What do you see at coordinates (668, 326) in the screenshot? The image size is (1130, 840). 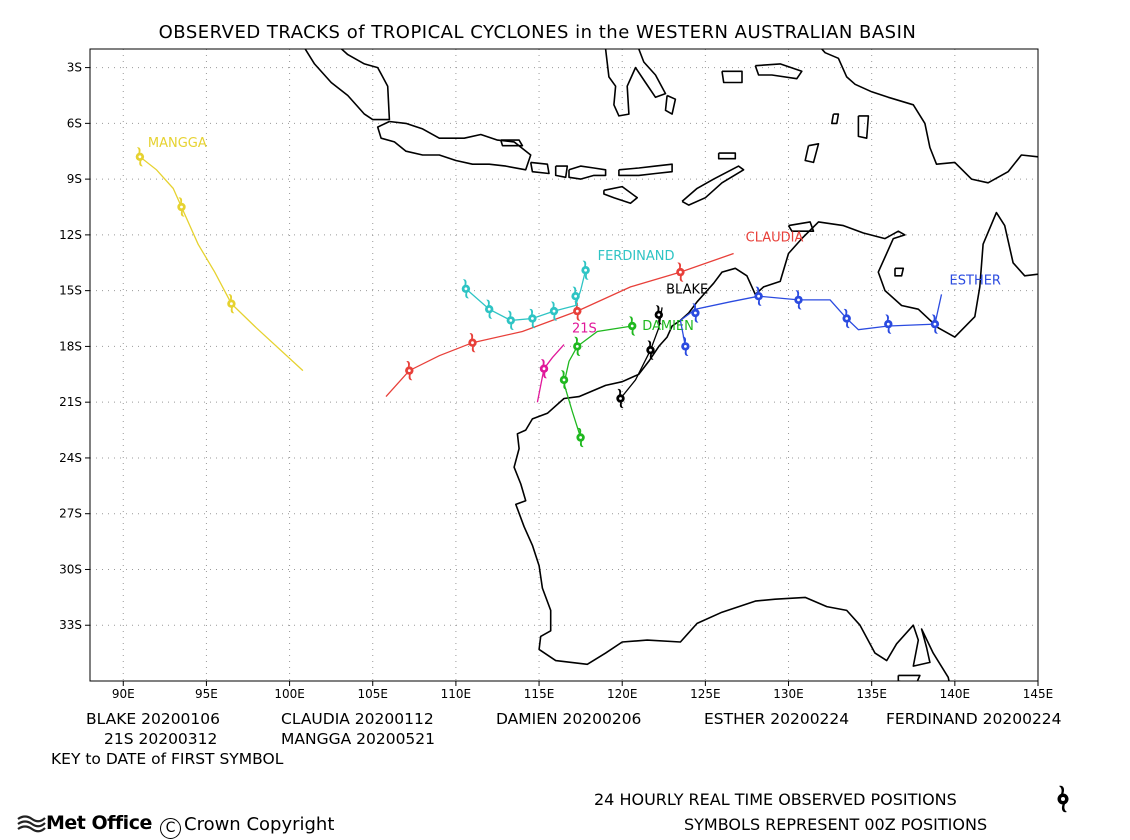 I see `track-label: DAMIEN` at bounding box center [668, 326].